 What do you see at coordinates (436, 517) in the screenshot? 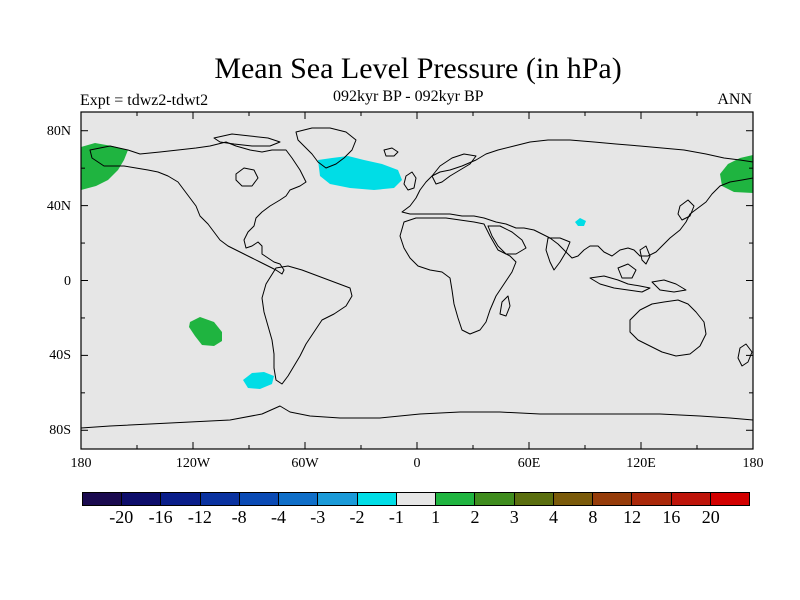
I see `colorbar-label: 1` at bounding box center [436, 517].